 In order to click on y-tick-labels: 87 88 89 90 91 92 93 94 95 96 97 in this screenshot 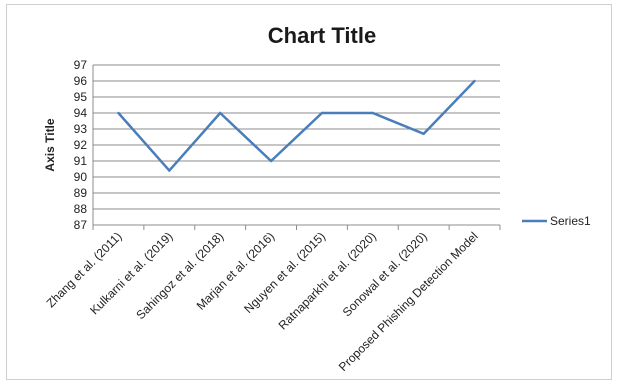, I will do `click(81, 145)`.